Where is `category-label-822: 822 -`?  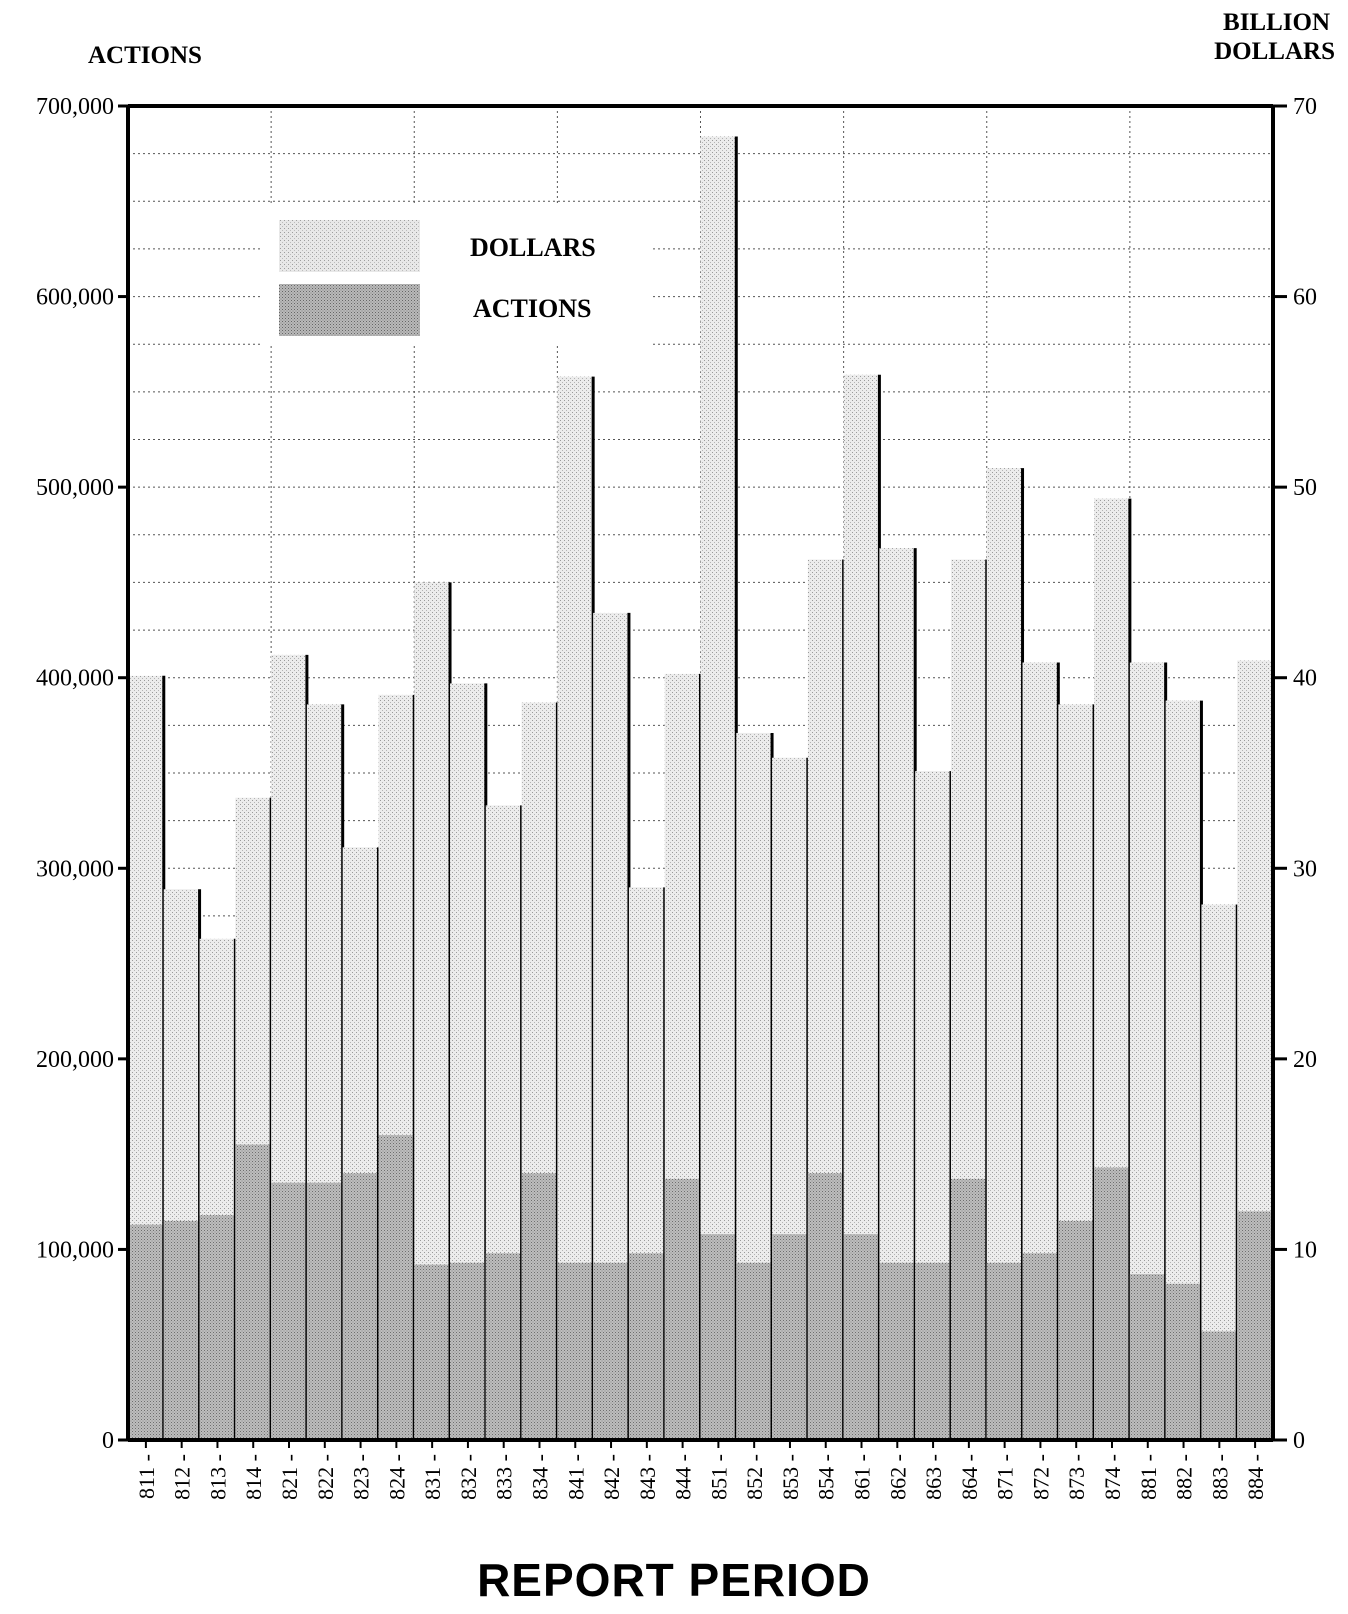
category-label-822: 822 - is located at coordinates (325, 1477).